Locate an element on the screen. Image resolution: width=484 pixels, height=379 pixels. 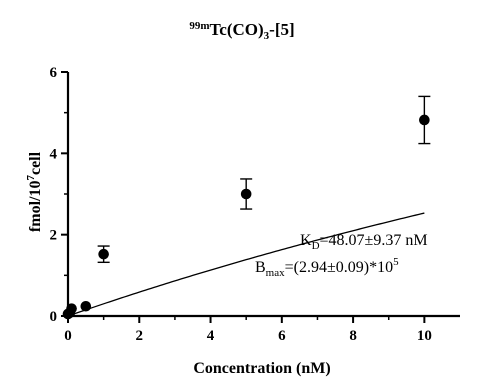
x-tick-label: 6 is located at coordinates (282, 336).